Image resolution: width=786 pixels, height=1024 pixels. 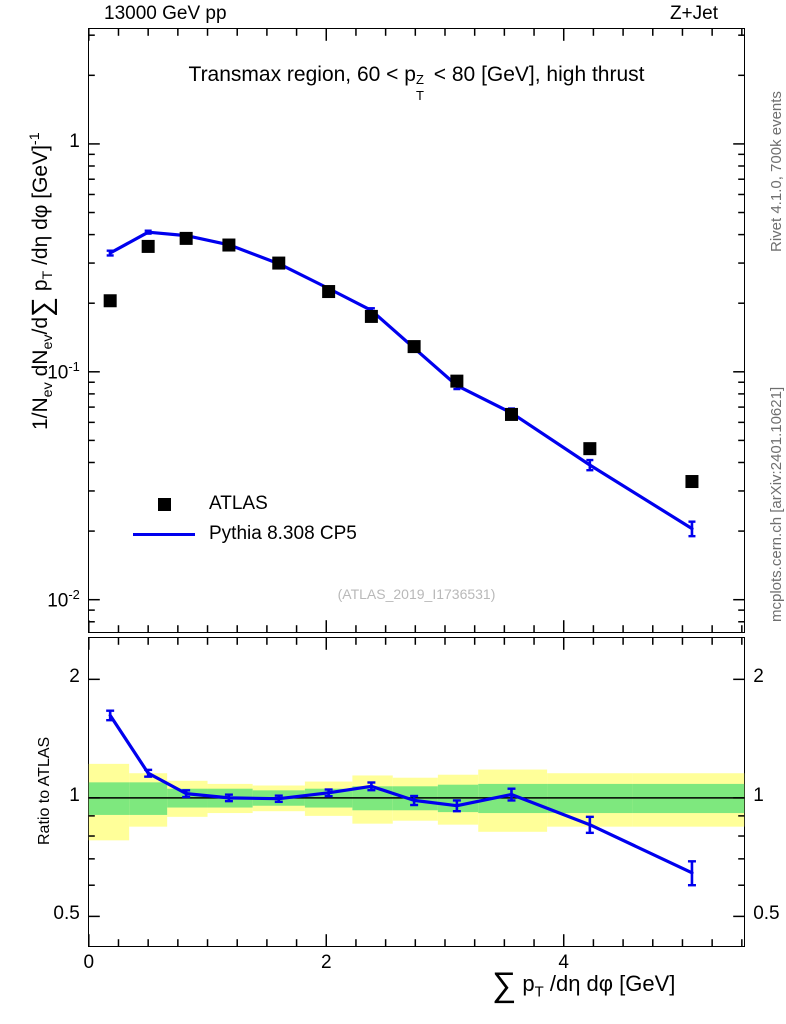 I want to click on rivet-version-label: Rivet 4.1.0, 700k events, so click(x=776, y=171).